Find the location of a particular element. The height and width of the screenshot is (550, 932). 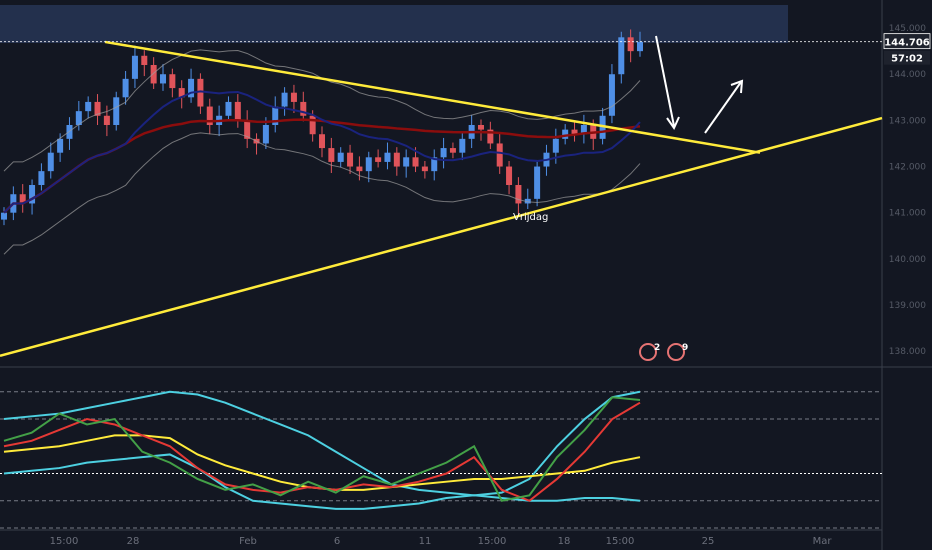

y-tick-label: 144.000 is located at coordinates (907, 75).